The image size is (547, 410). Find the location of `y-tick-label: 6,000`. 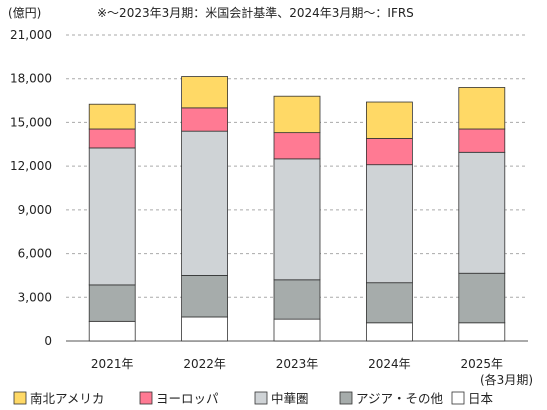

y-tick-label: 6,000 is located at coordinates (35, 254).